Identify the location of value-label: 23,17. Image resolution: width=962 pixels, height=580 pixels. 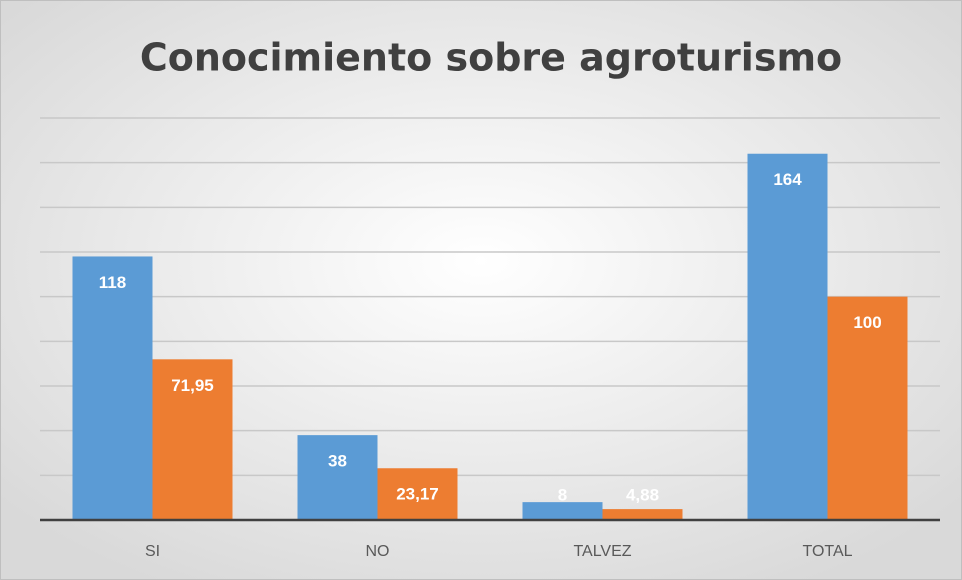
(417, 494).